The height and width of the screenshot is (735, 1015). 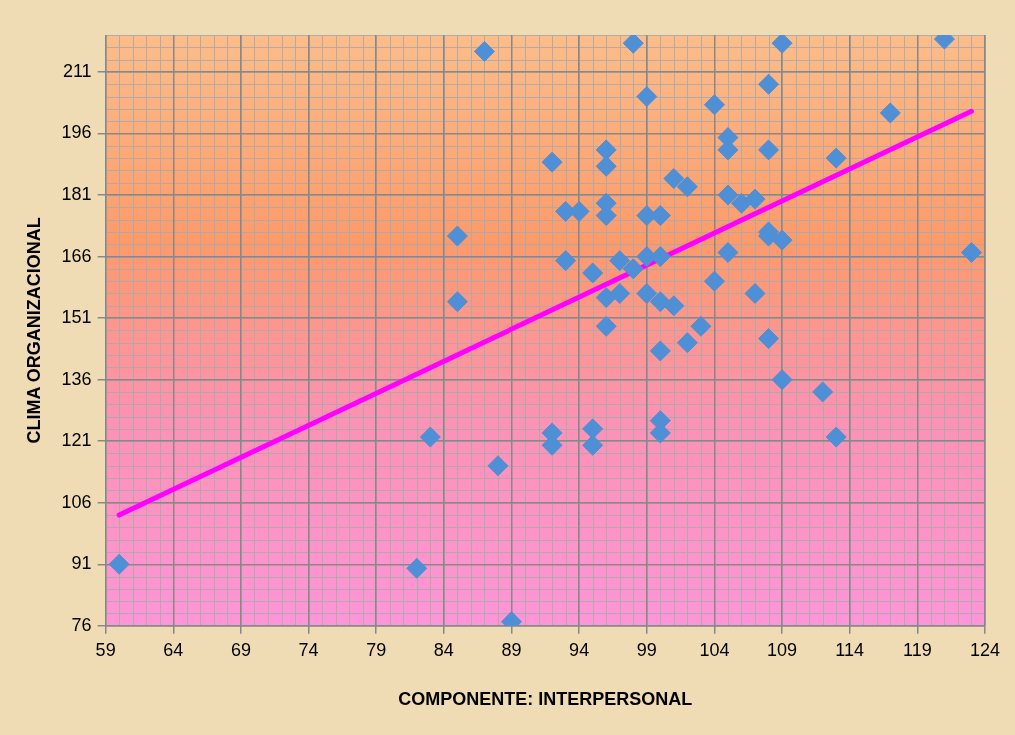 What do you see at coordinates (76, 378) in the screenshot?
I see `y-tick-label: 136` at bounding box center [76, 378].